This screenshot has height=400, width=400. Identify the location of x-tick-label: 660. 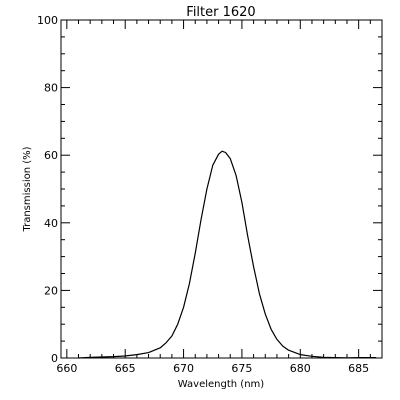
(66, 368).